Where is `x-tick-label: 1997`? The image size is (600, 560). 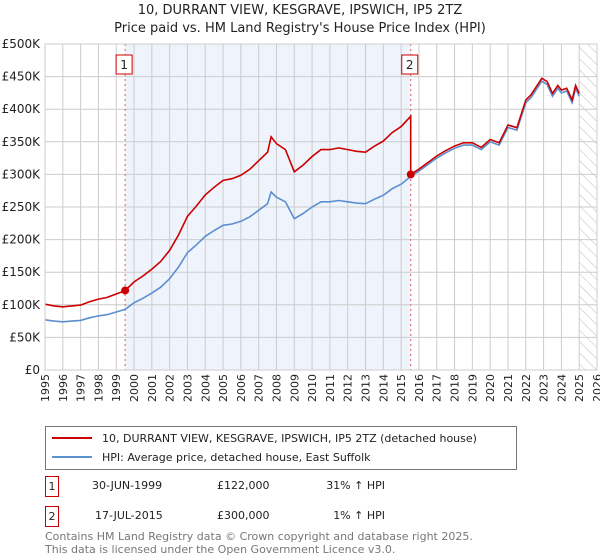
x-tick-label: 1997 is located at coordinates (81, 388).